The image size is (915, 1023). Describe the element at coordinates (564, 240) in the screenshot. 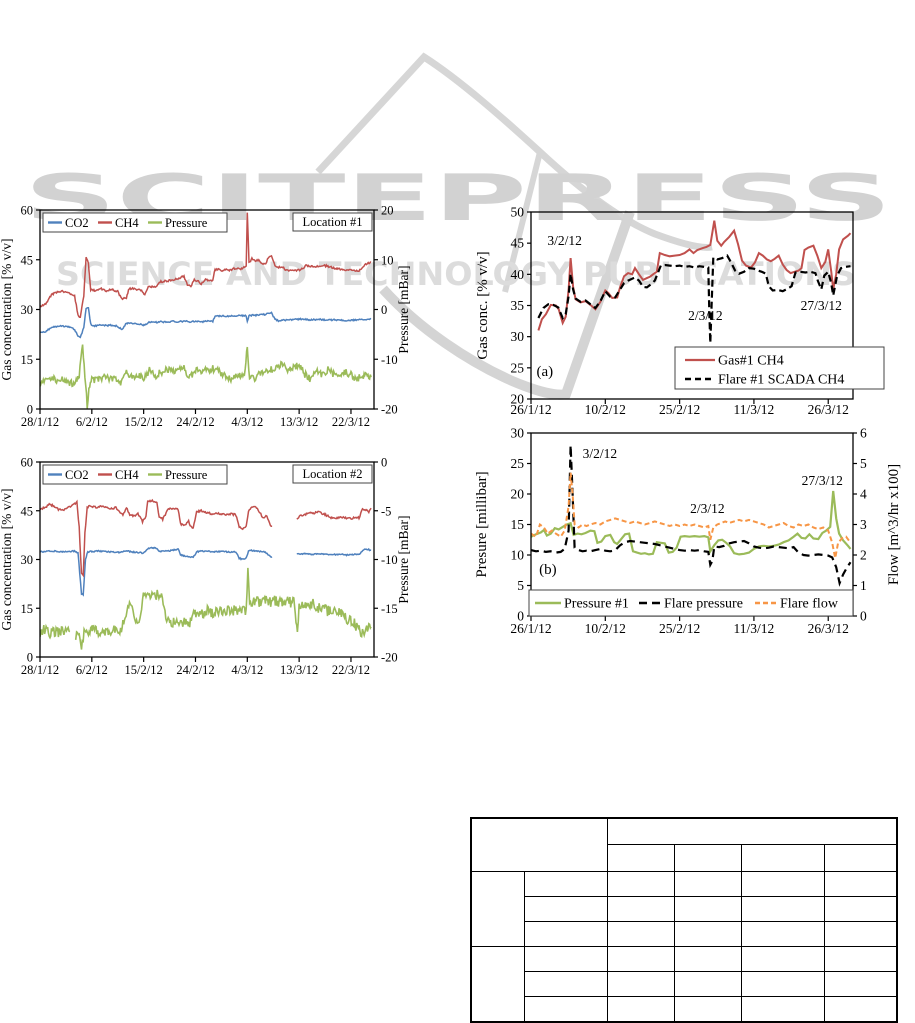

I see `annotation: 3/2/12` at that location.